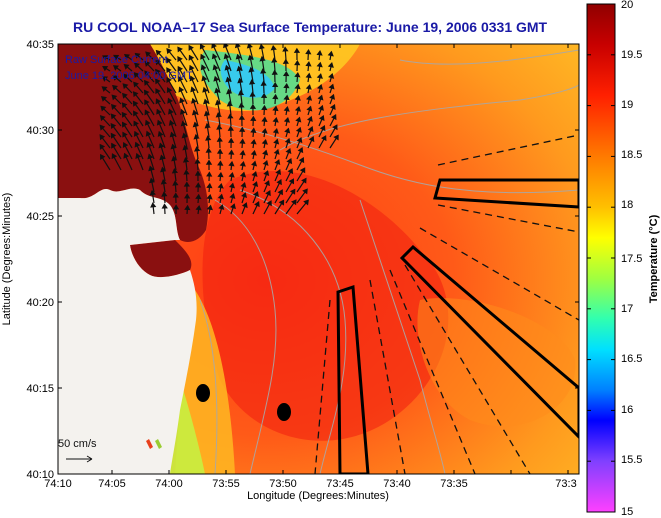  Describe the element at coordinates (627, 410) in the screenshot. I see `colorbar-tick-label: 16` at that location.